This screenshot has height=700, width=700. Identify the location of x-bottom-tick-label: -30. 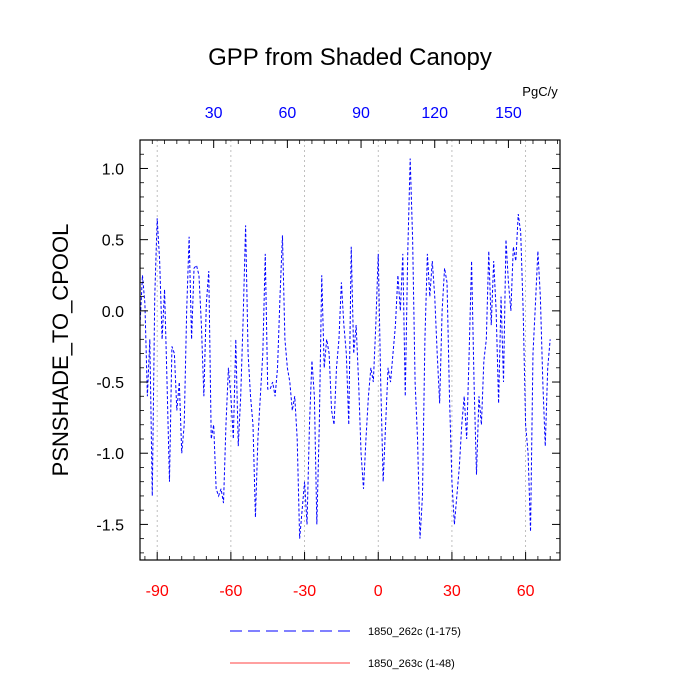
(304, 591).